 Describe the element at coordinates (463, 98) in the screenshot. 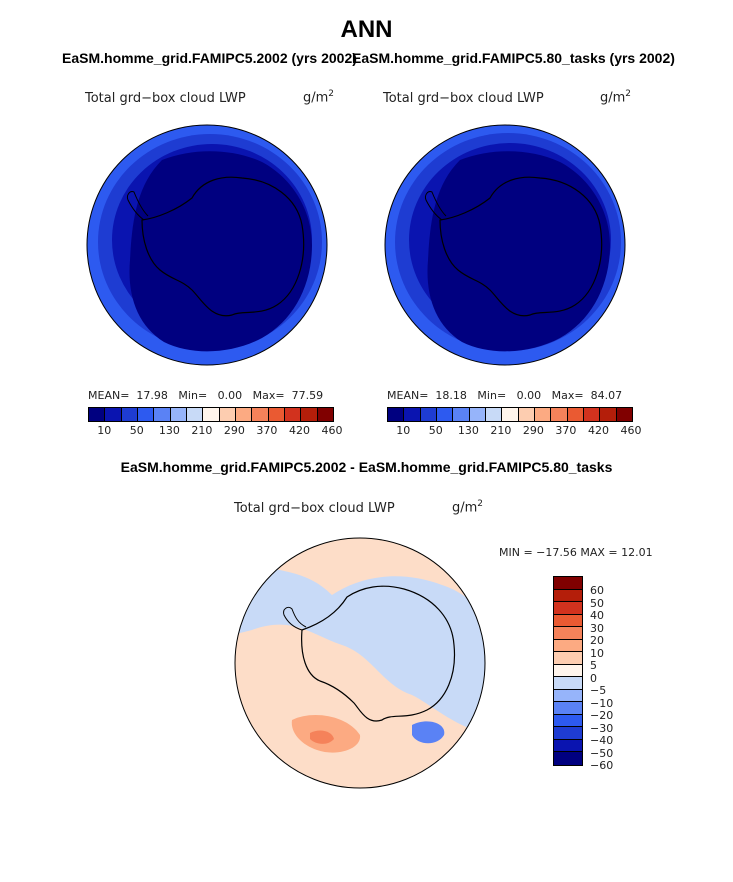

I see `panel2-variable-title: Total grd−box cloud LWP` at that location.